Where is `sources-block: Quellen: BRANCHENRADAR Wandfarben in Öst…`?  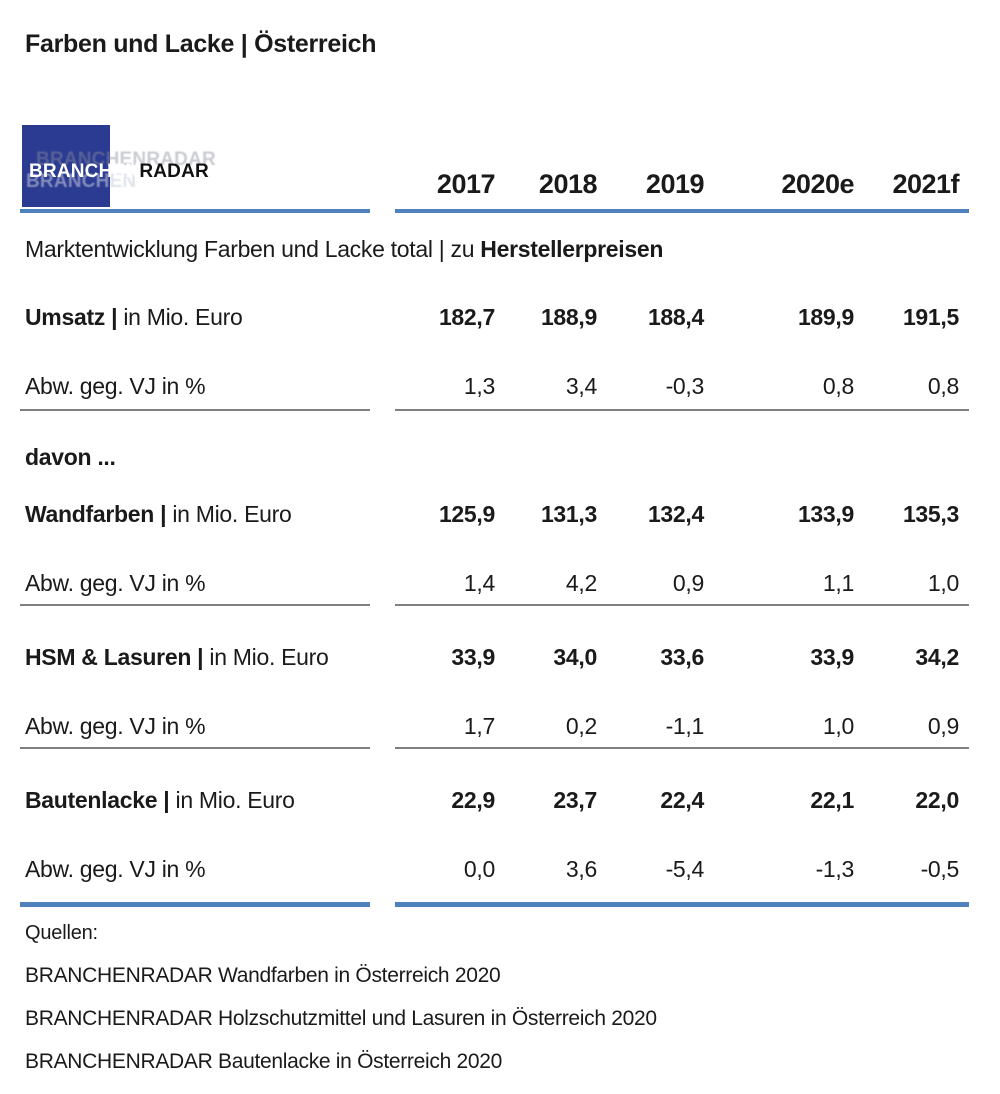 sources-block: Quellen: BRANCHENRADAR Wandfarben in Öst… is located at coordinates (502, 997).